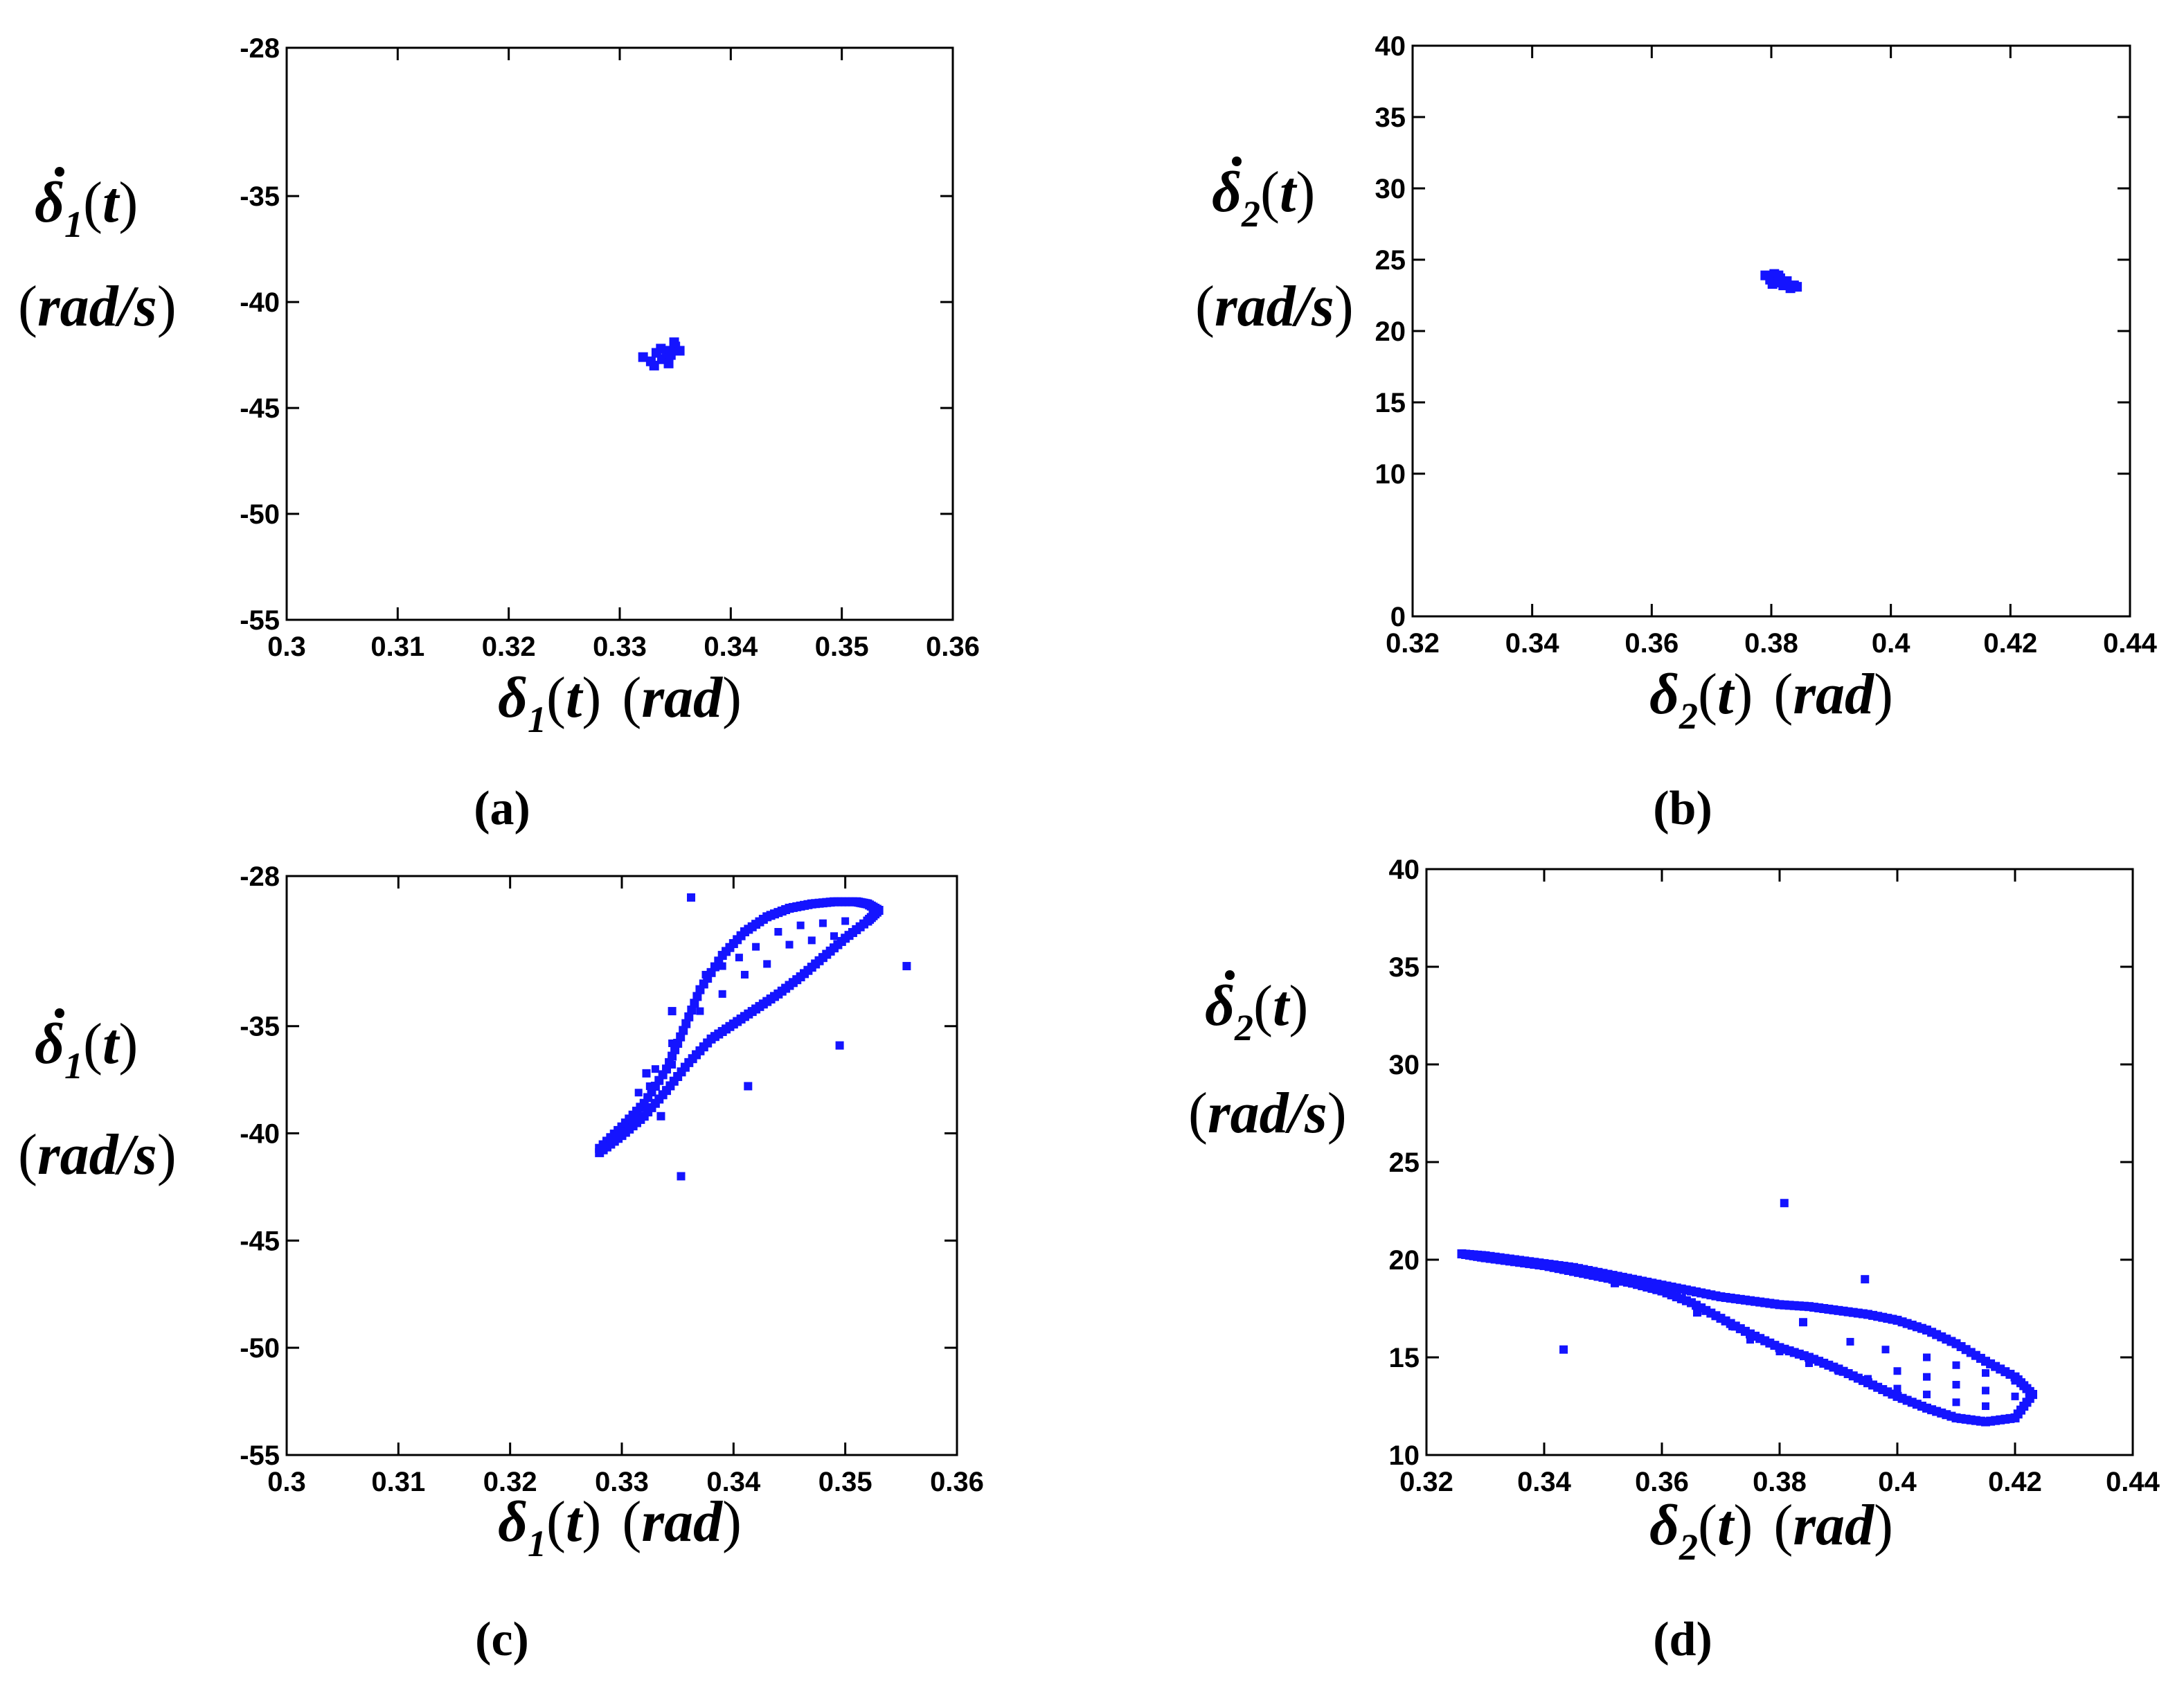 The height and width of the screenshot is (1687, 2184). What do you see at coordinates (398, 1482) in the screenshot?
I see `x-tick-label: 0.31` at bounding box center [398, 1482].